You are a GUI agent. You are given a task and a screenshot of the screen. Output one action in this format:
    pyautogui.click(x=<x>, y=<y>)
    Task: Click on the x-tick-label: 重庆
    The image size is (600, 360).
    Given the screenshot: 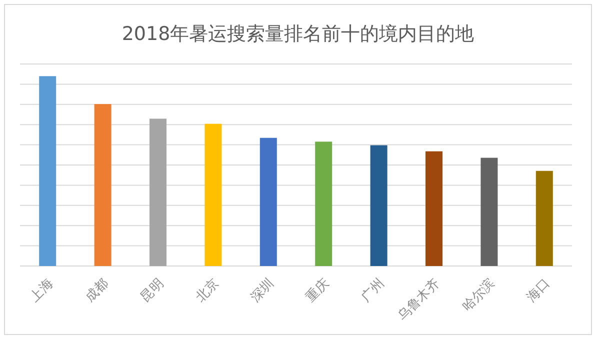 What is the action you would take?
    pyautogui.click(x=317, y=291)
    